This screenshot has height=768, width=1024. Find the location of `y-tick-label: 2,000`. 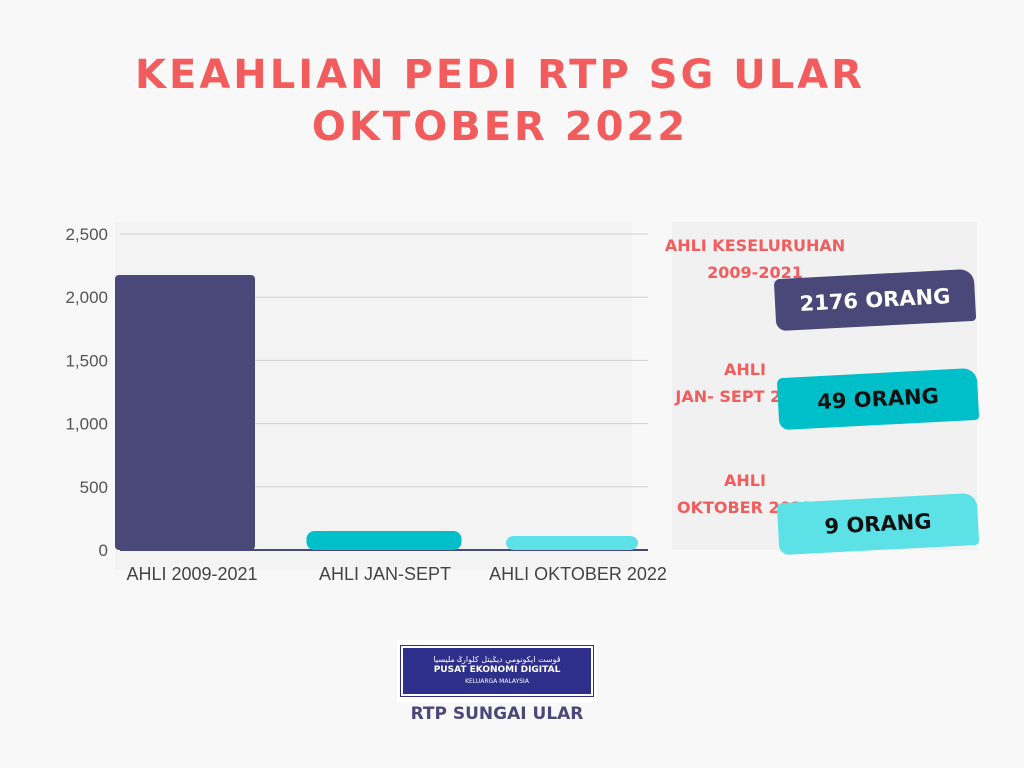

y-tick-label: 2,000 is located at coordinates (86, 297).